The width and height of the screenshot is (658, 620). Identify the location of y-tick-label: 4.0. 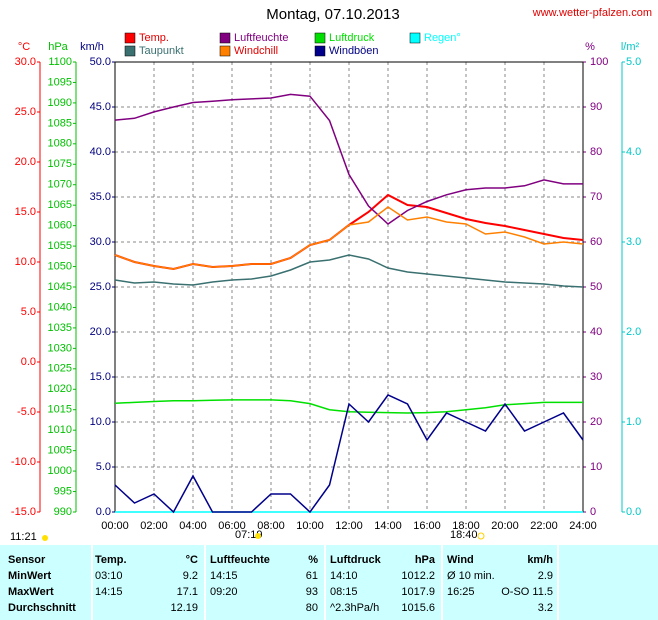
(633, 152).